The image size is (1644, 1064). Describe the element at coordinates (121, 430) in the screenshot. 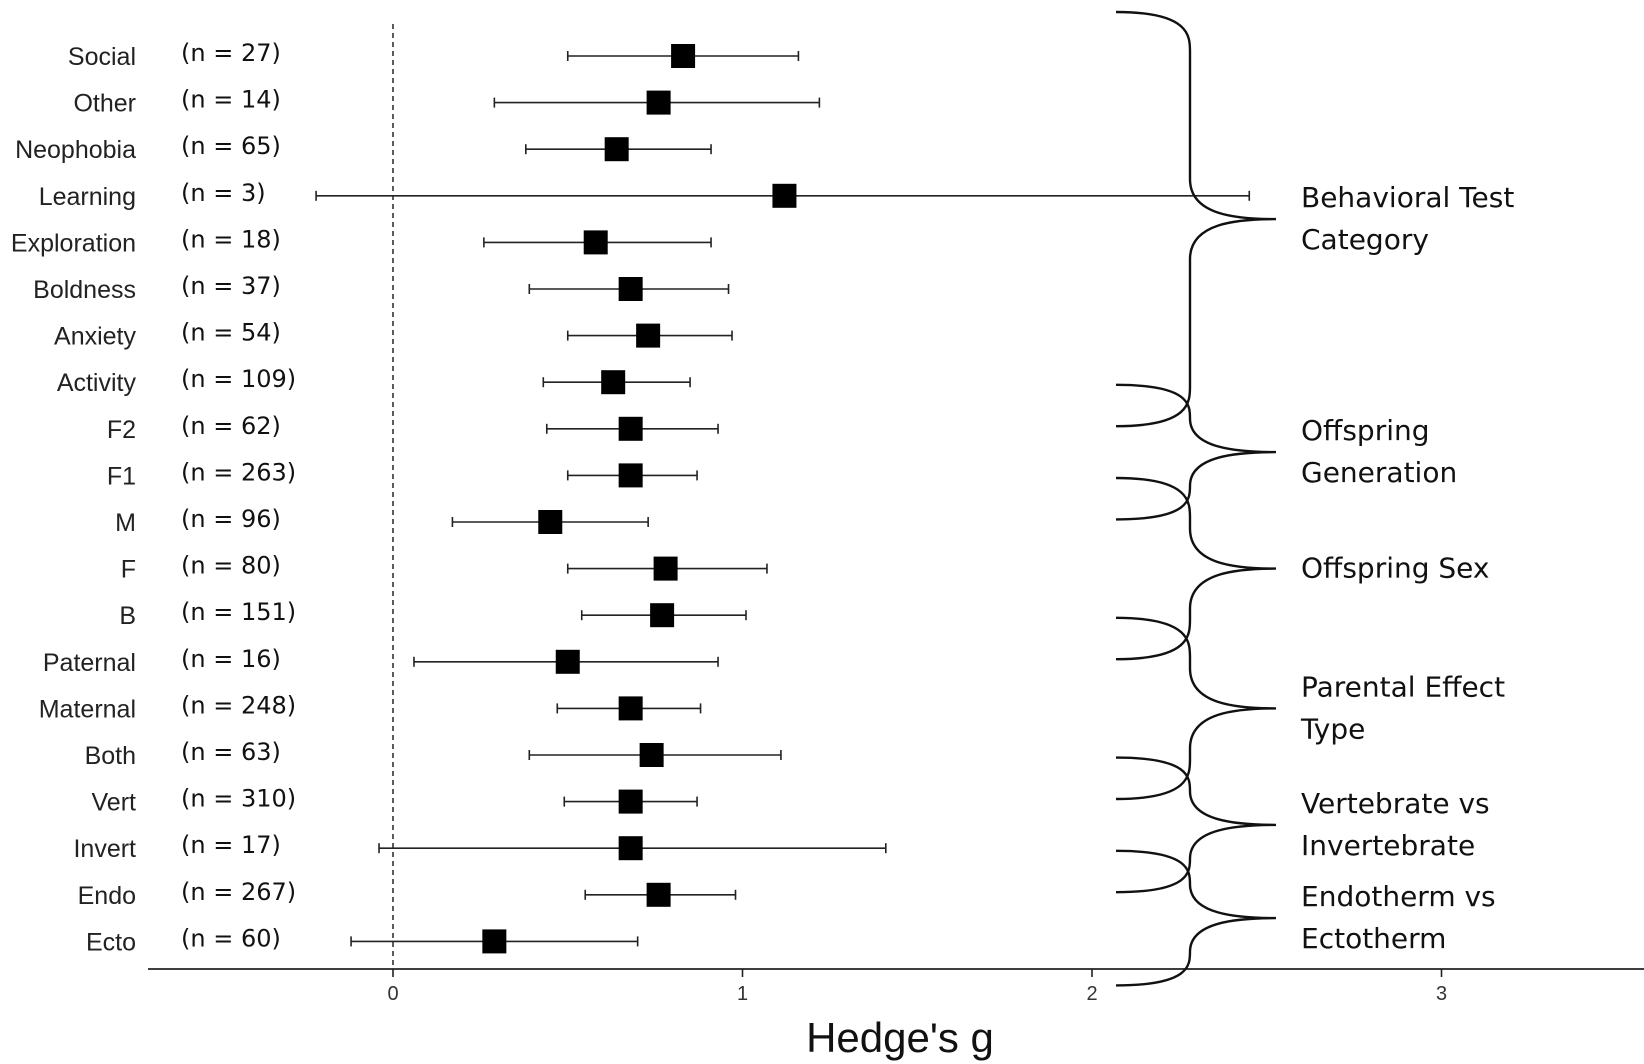

I see `row-label: F2` at that location.